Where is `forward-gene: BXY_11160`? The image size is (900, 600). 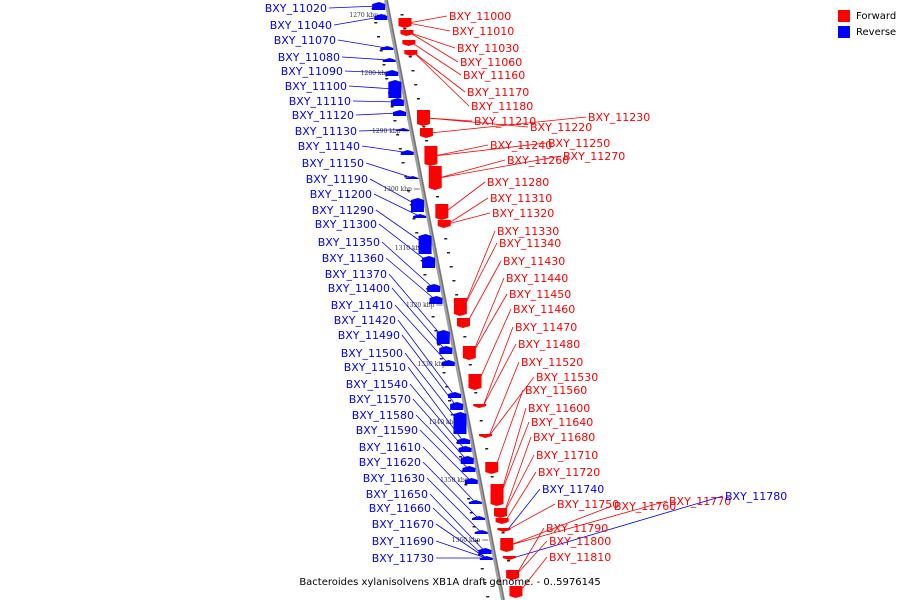
forward-gene: BXY_11160 is located at coordinates (468, 62).